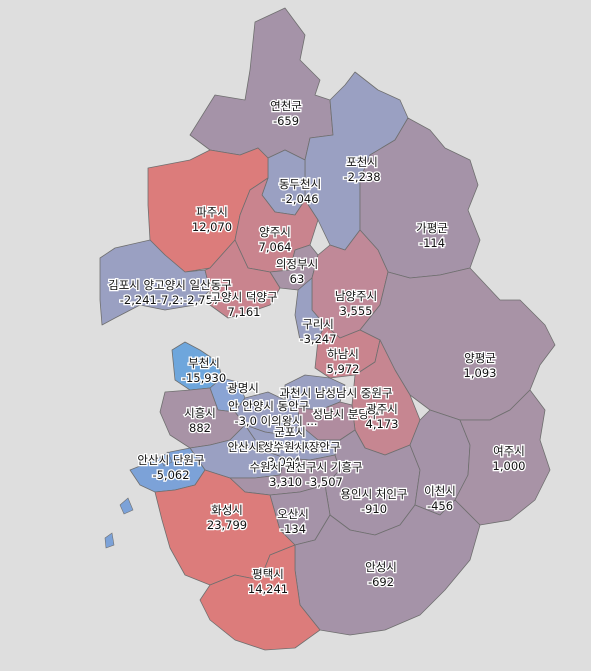 This screenshot has height=671, width=591. I want to click on region-name-namyangju: 남양주시, so click(356, 296).